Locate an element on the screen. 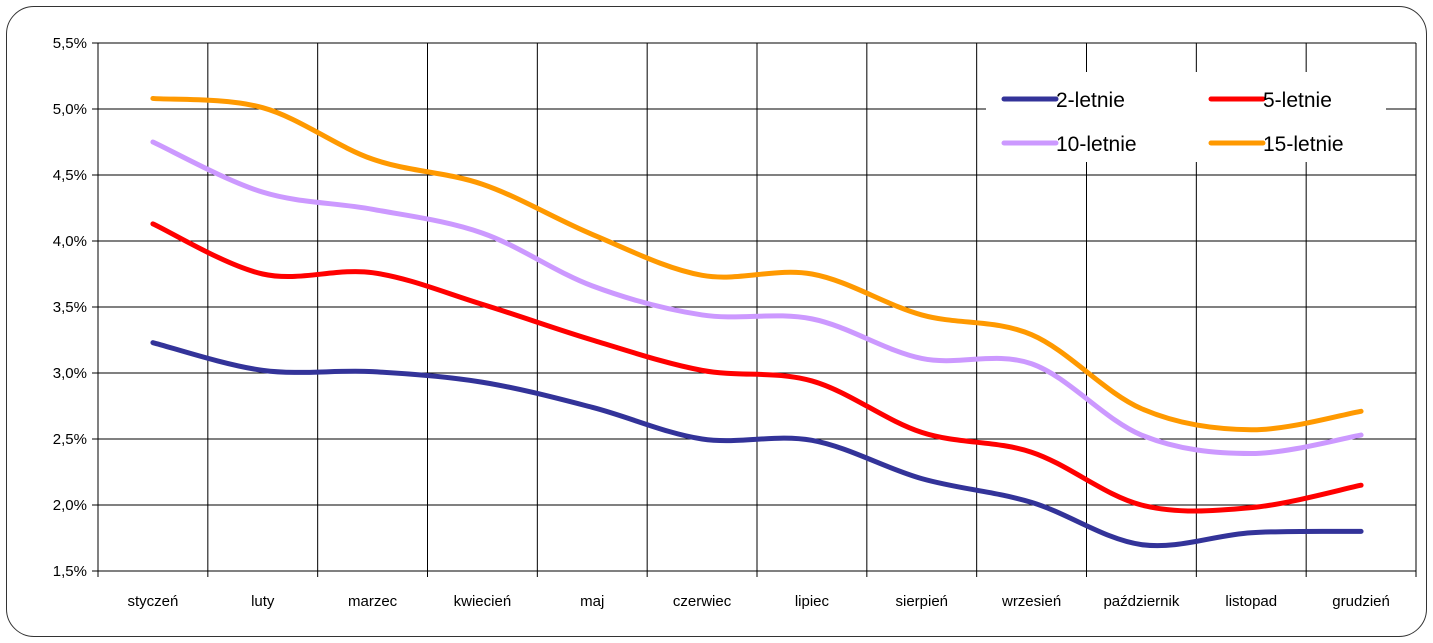 The image size is (1433, 643). x-tick-label: lipiec is located at coordinates (812, 601).